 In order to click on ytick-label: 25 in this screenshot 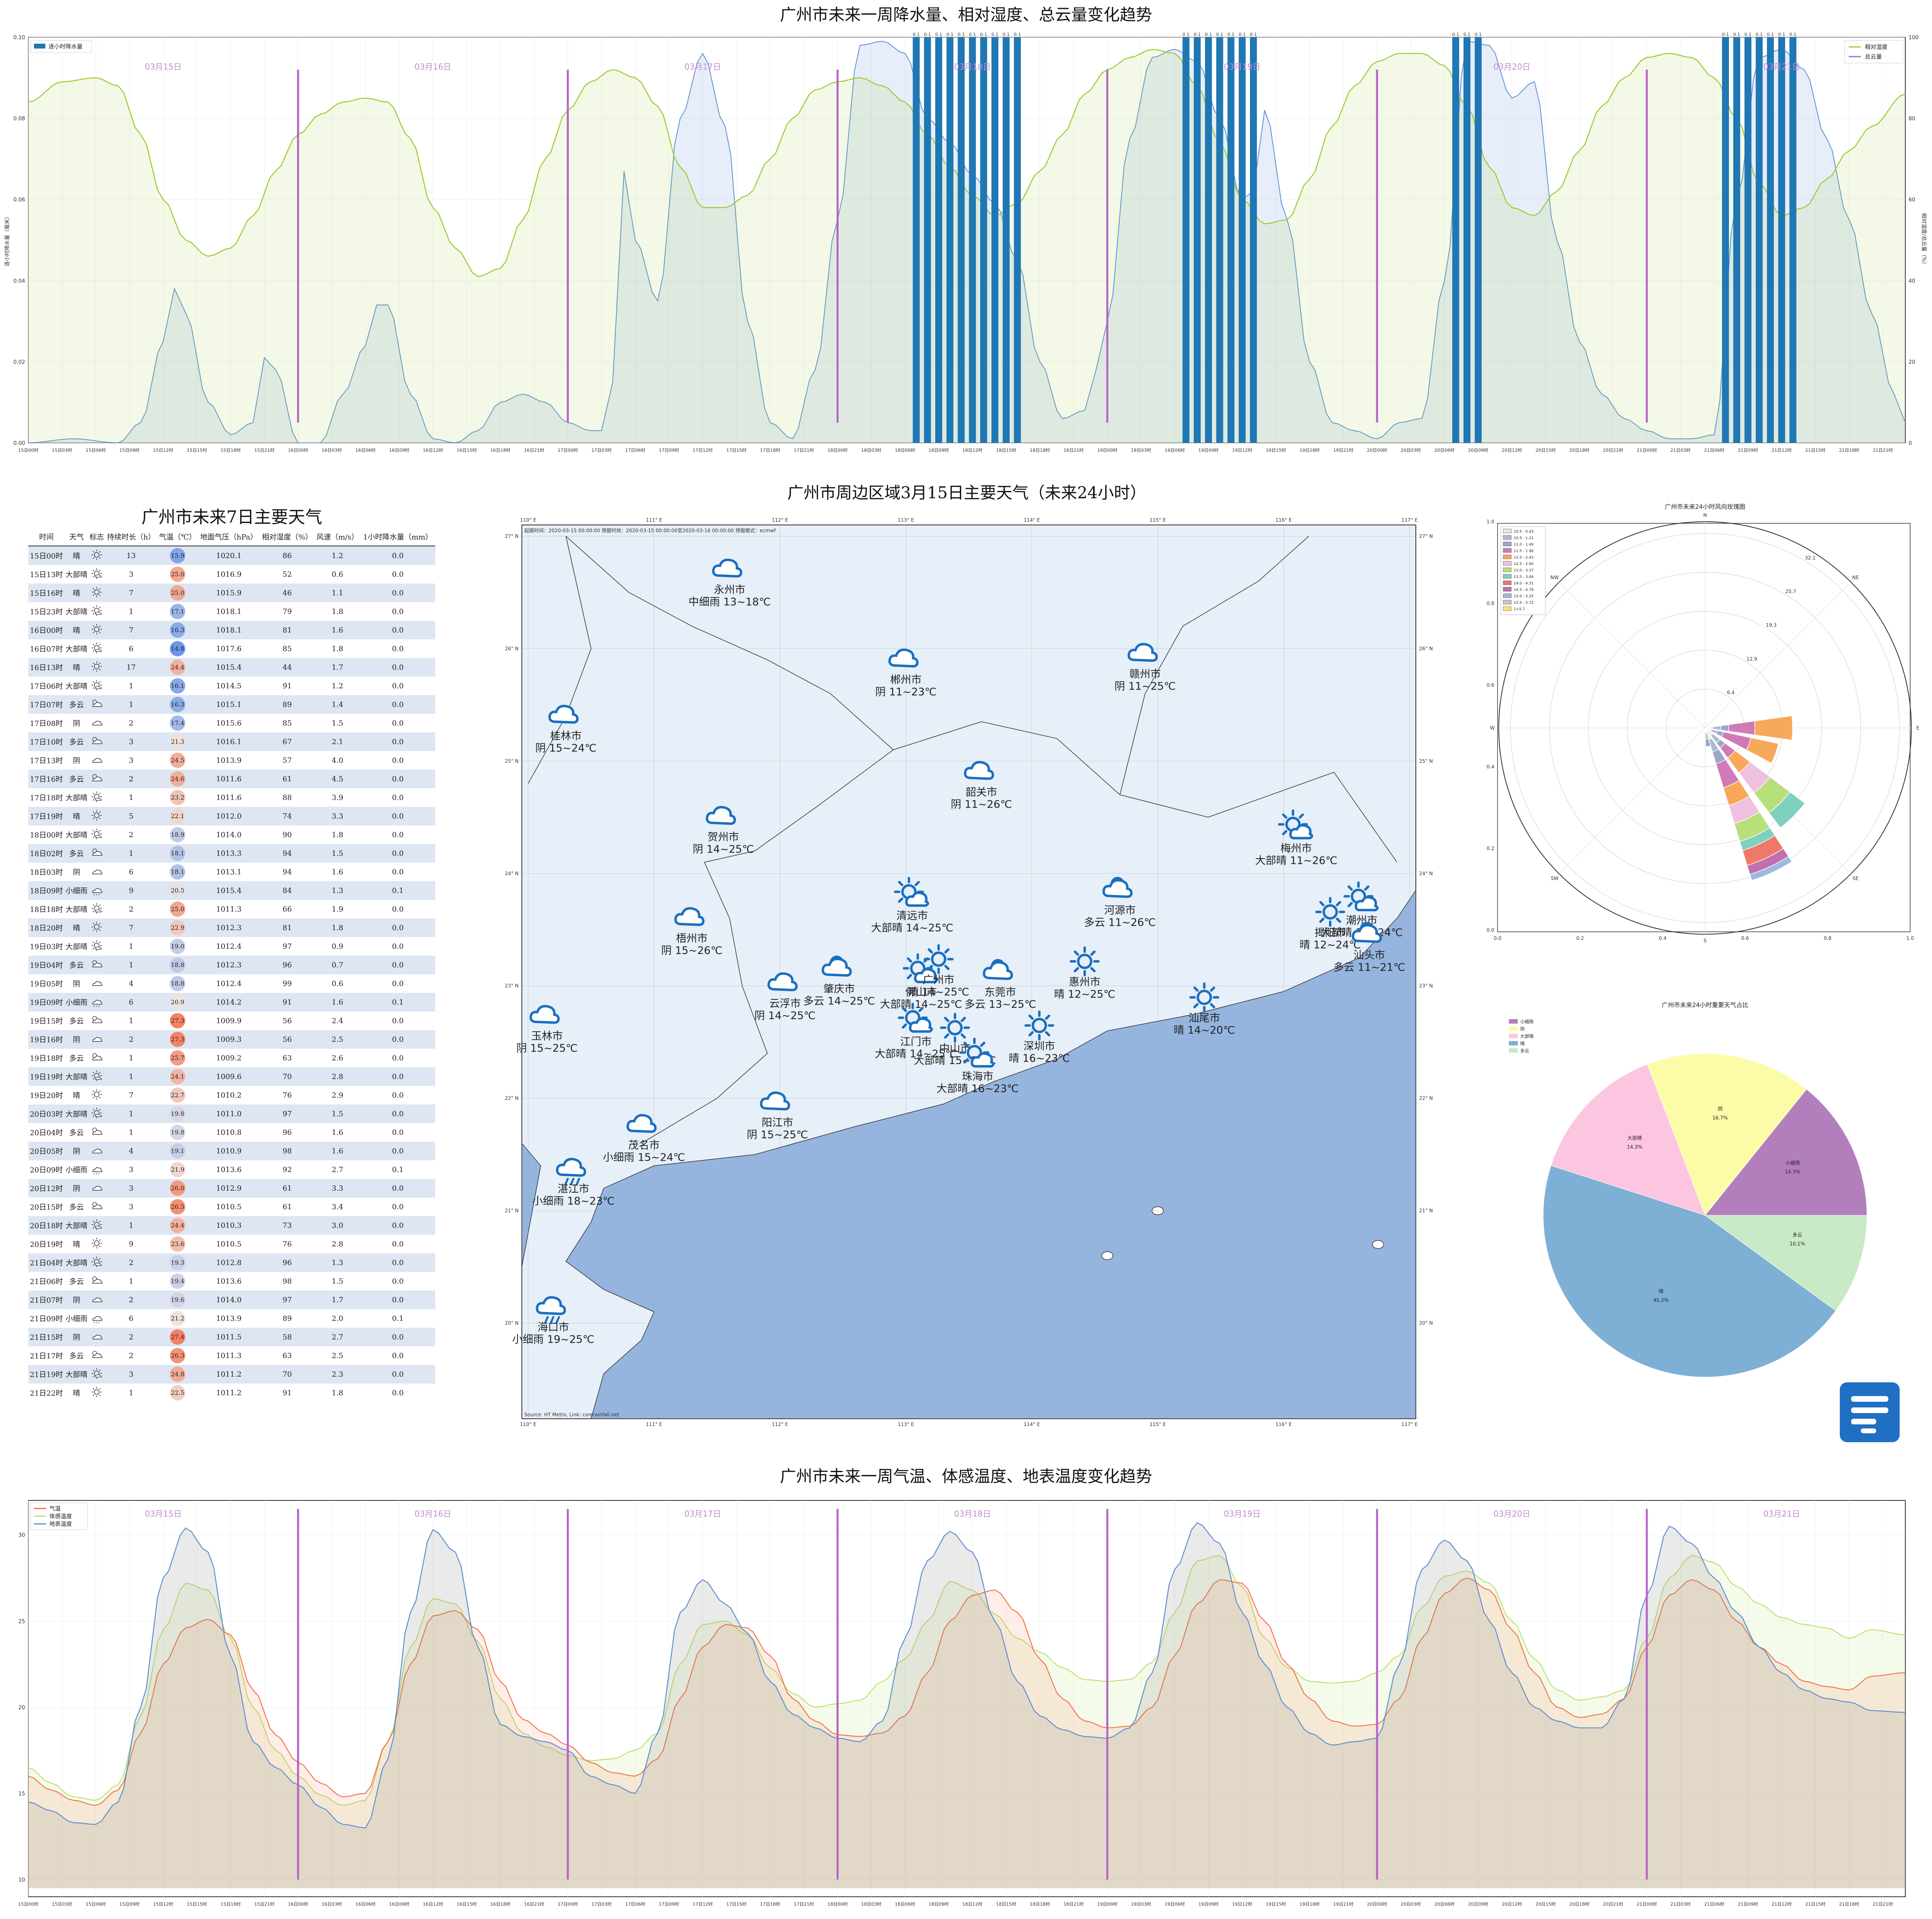, I will do `click(21, 1622)`.